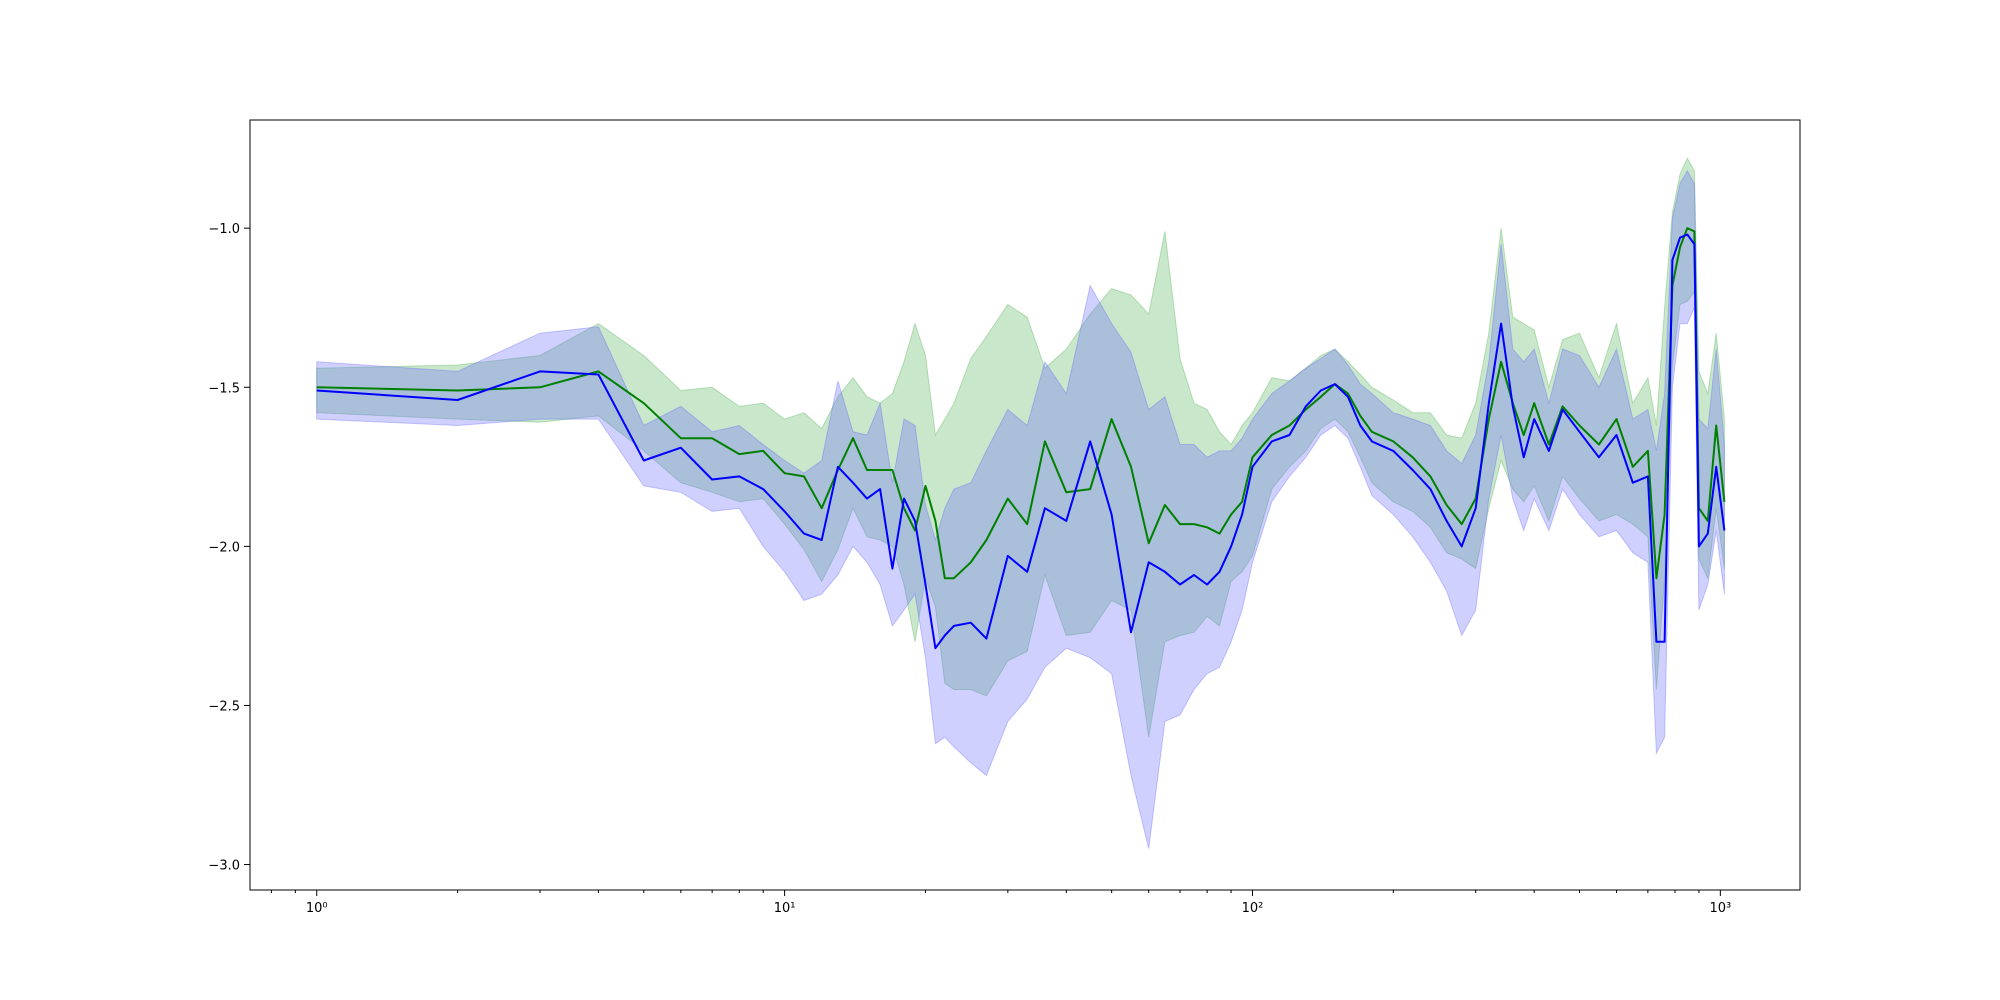 The height and width of the screenshot is (1000, 2000). I want to click on x-tick-label: 10², so click(1253, 908).